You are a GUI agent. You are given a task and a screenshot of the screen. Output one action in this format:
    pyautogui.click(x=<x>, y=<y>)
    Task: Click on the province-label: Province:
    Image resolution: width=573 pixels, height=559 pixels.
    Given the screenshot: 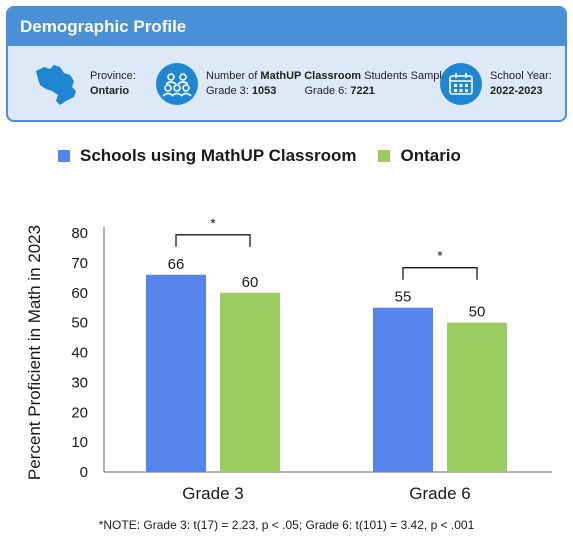 What is the action you would take?
    pyautogui.click(x=113, y=76)
    